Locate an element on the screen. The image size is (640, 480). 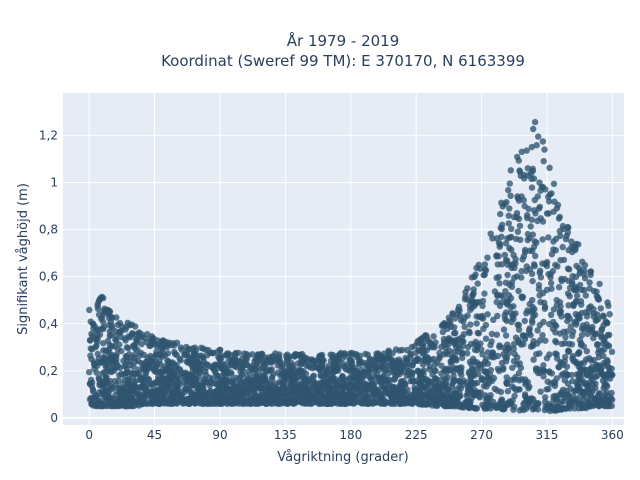
x-tick-label: 180 is located at coordinates (350, 435).